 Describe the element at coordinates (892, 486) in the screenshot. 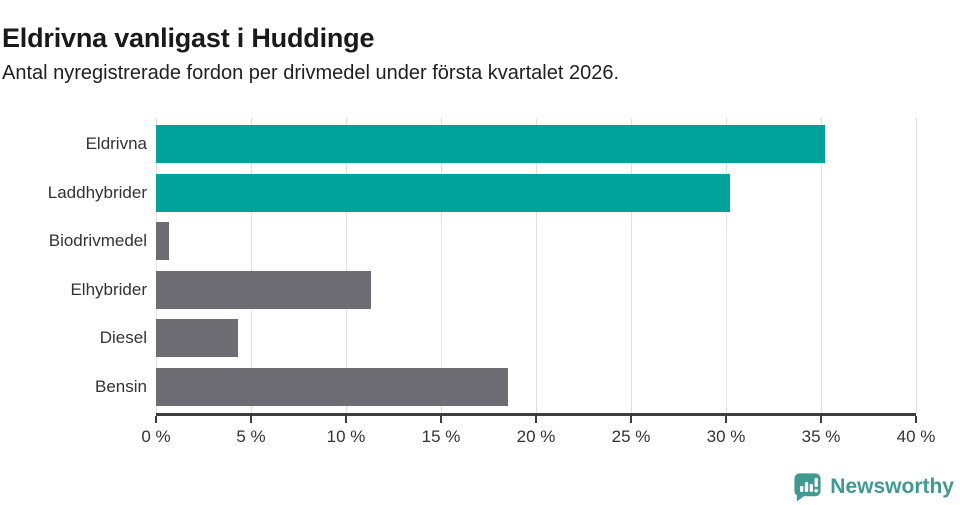

I see `newsworthy-wordmark: Newsworthy` at that location.